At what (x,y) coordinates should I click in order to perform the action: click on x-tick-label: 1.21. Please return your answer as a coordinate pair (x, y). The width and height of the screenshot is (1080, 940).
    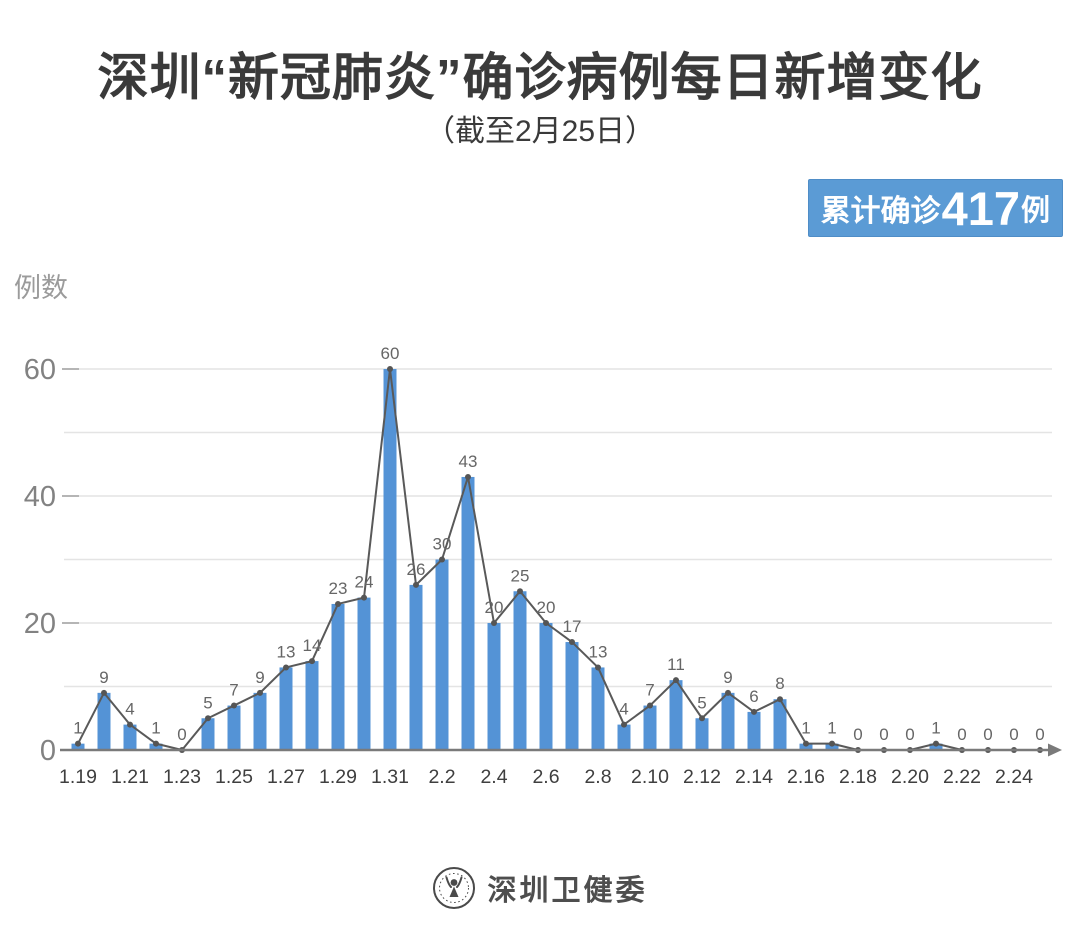
    Looking at the image, I should click on (130, 777).